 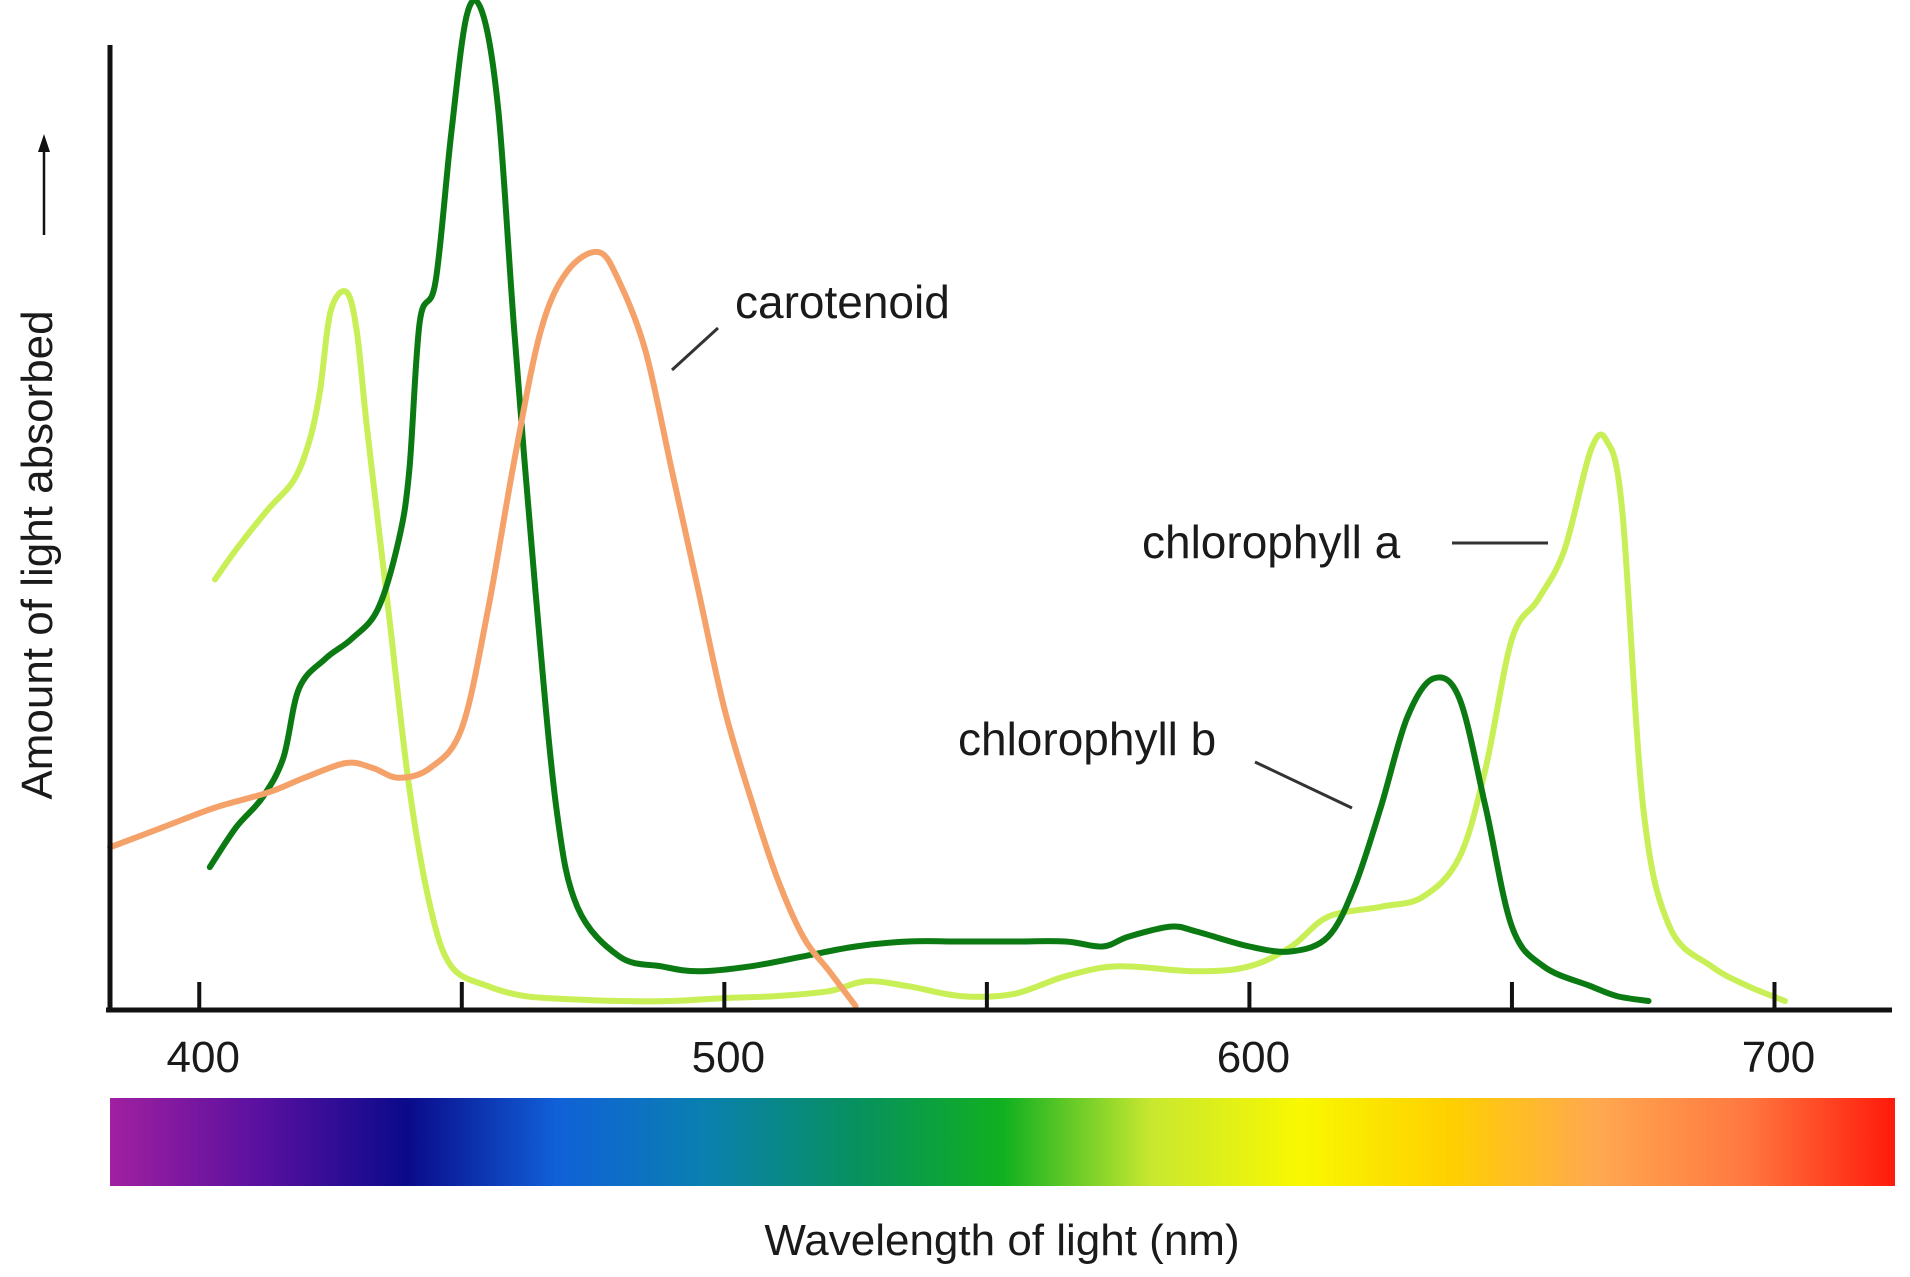 I want to click on annotation-chlorophyll-b: chlorophyll b, so click(x=1087, y=739).